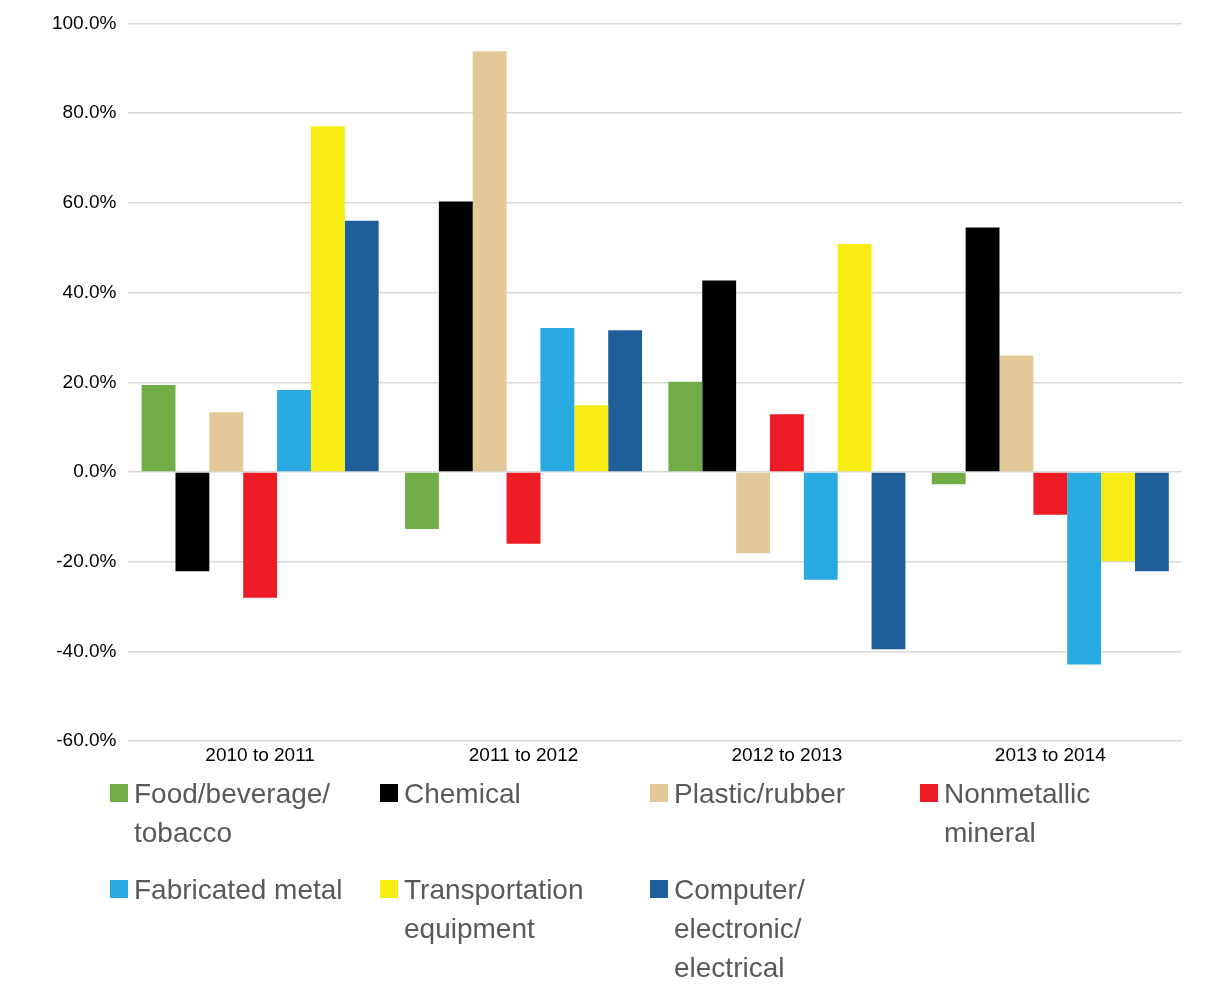 The width and height of the screenshot is (1207, 992). What do you see at coordinates (86, 560) in the screenshot?
I see `y-tick-label: -20.0%` at bounding box center [86, 560].